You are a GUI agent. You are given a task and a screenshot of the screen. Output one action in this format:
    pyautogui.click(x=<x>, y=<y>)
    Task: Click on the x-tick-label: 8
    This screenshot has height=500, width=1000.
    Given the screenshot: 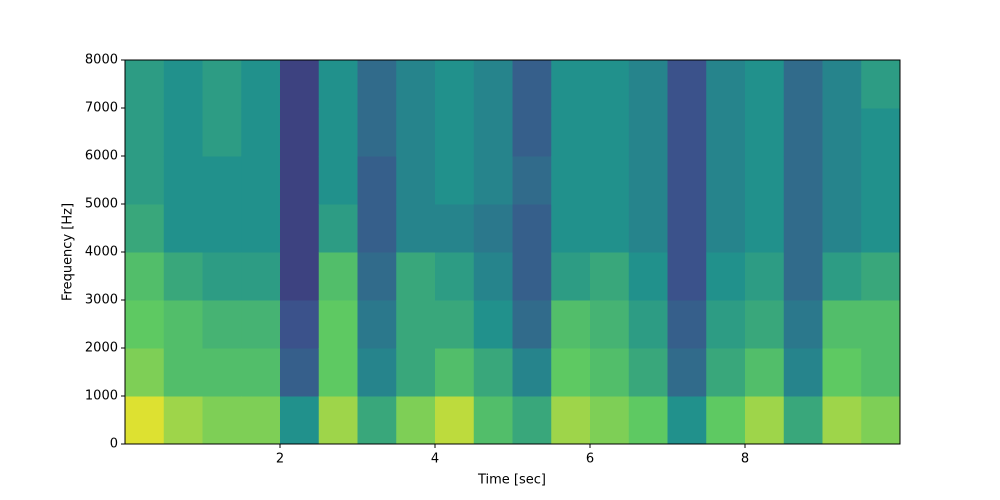 What is the action you would take?
    pyautogui.click(x=745, y=459)
    